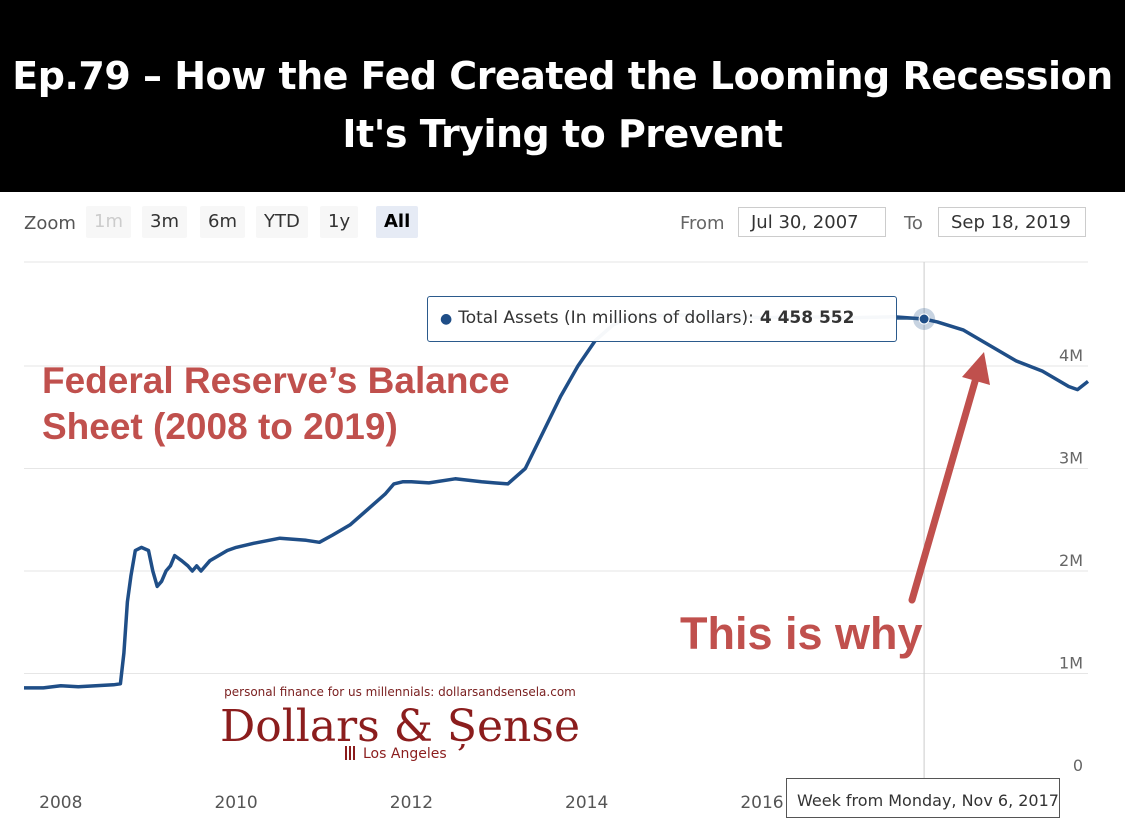 The height and width of the screenshot is (823, 1125). What do you see at coordinates (1078, 765) in the screenshot?
I see `y-tick-label: 0` at bounding box center [1078, 765].